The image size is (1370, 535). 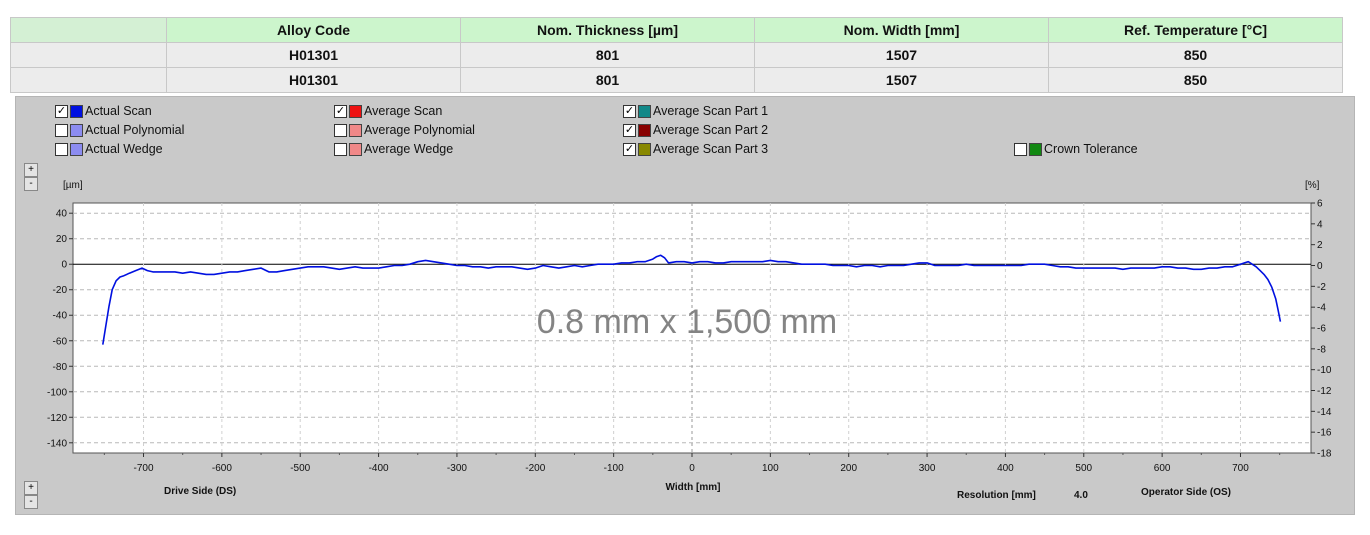 What do you see at coordinates (1091, 149) in the screenshot?
I see `legend-label: Crown Tolerance` at bounding box center [1091, 149].